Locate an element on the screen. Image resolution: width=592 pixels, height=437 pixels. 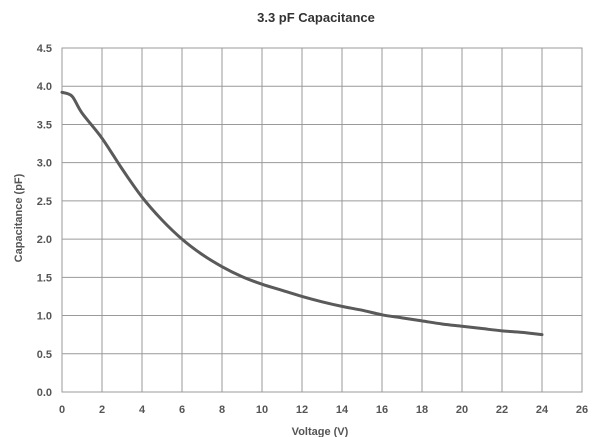
chart-title: 3.3 pF Capacitance is located at coordinates (316, 17).